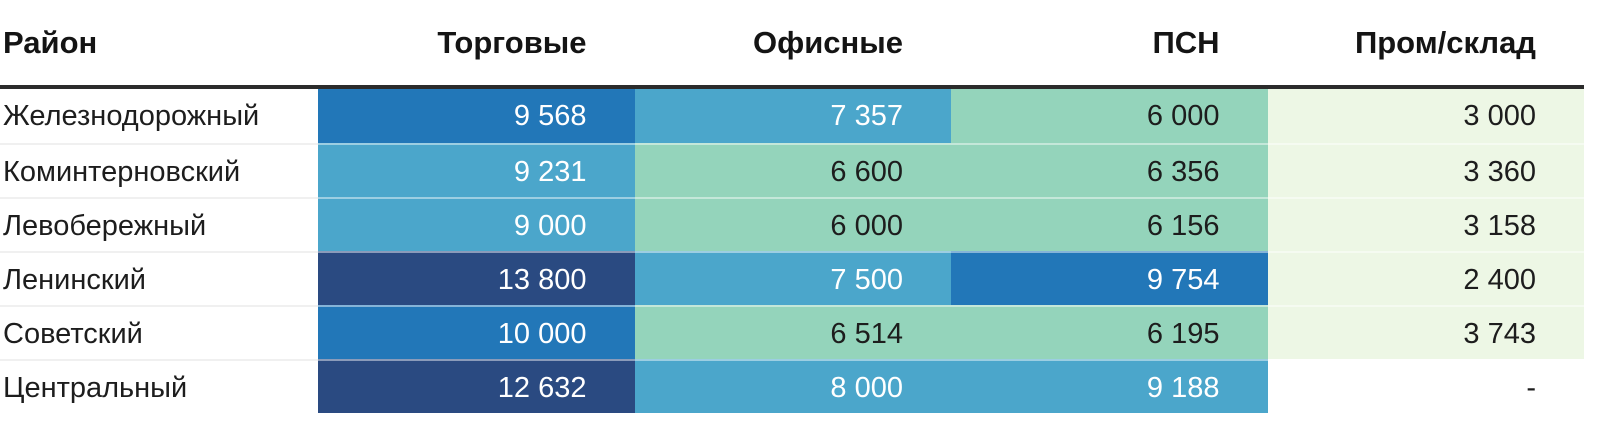 The image size is (1600, 442). Describe the element at coordinates (159, 278) in the screenshot. I see `district-cell: Ленинский` at that location.